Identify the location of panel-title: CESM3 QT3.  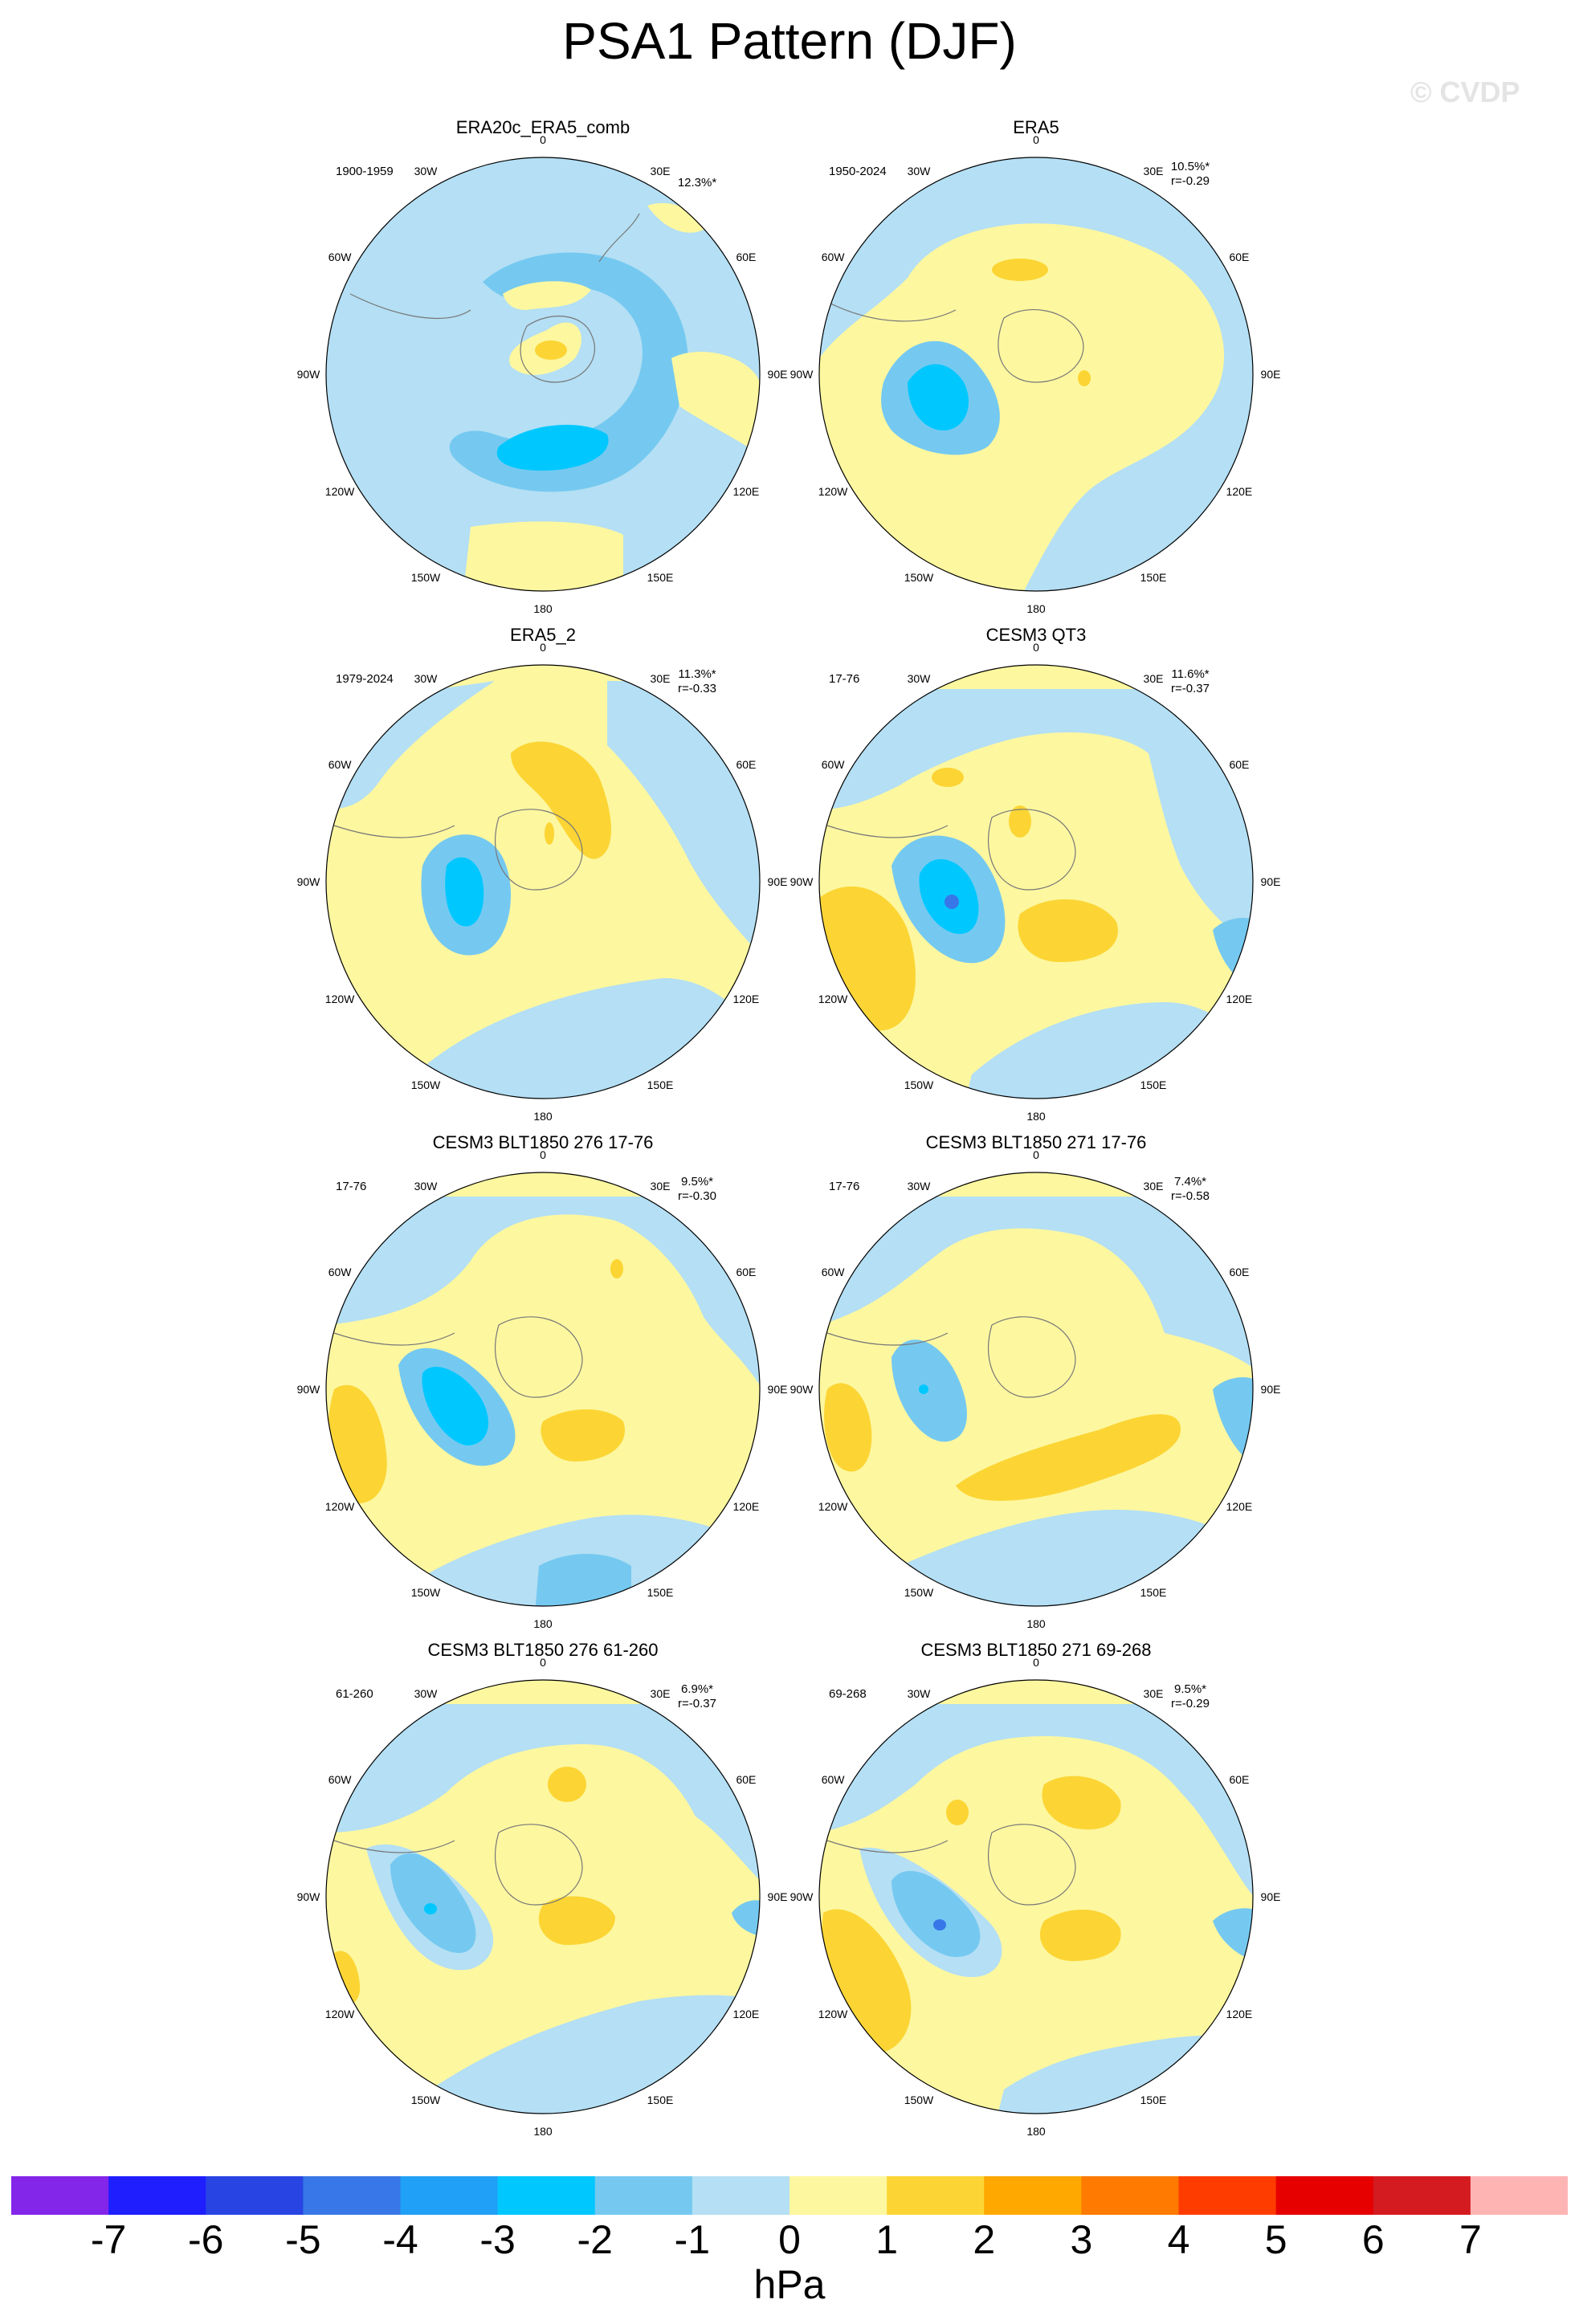
(1036, 635).